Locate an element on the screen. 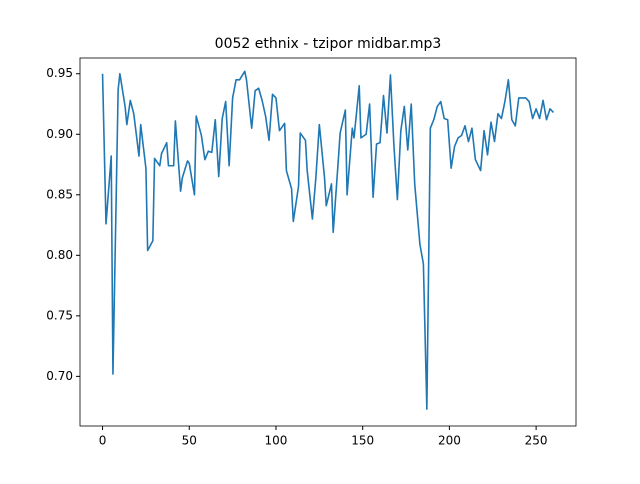  y-tick-label: 0.75 is located at coordinates (59, 315).